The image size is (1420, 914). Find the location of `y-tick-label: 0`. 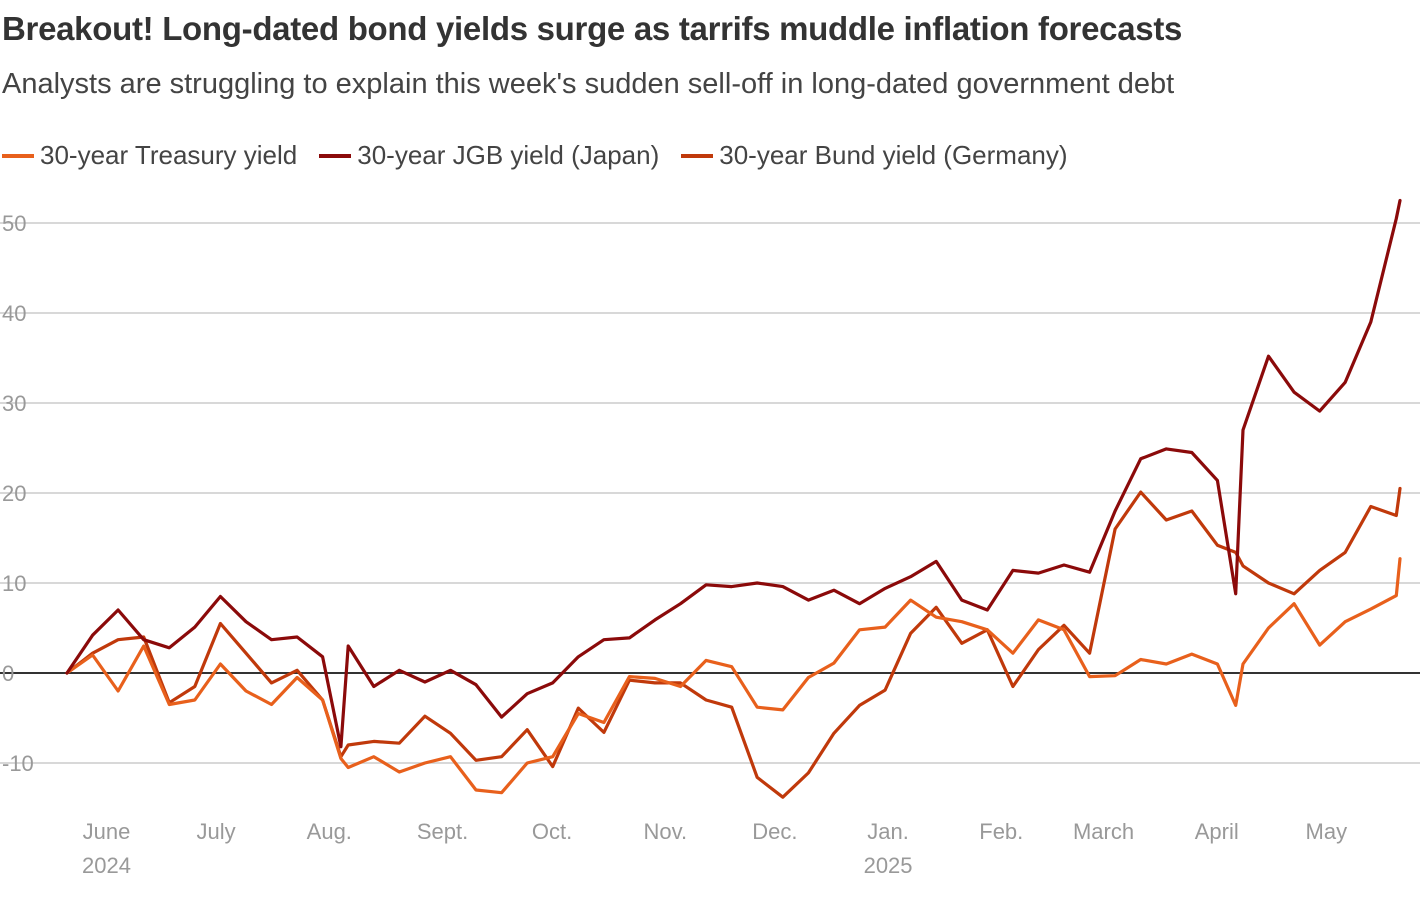

y-tick-label: 0 is located at coordinates (8, 673).